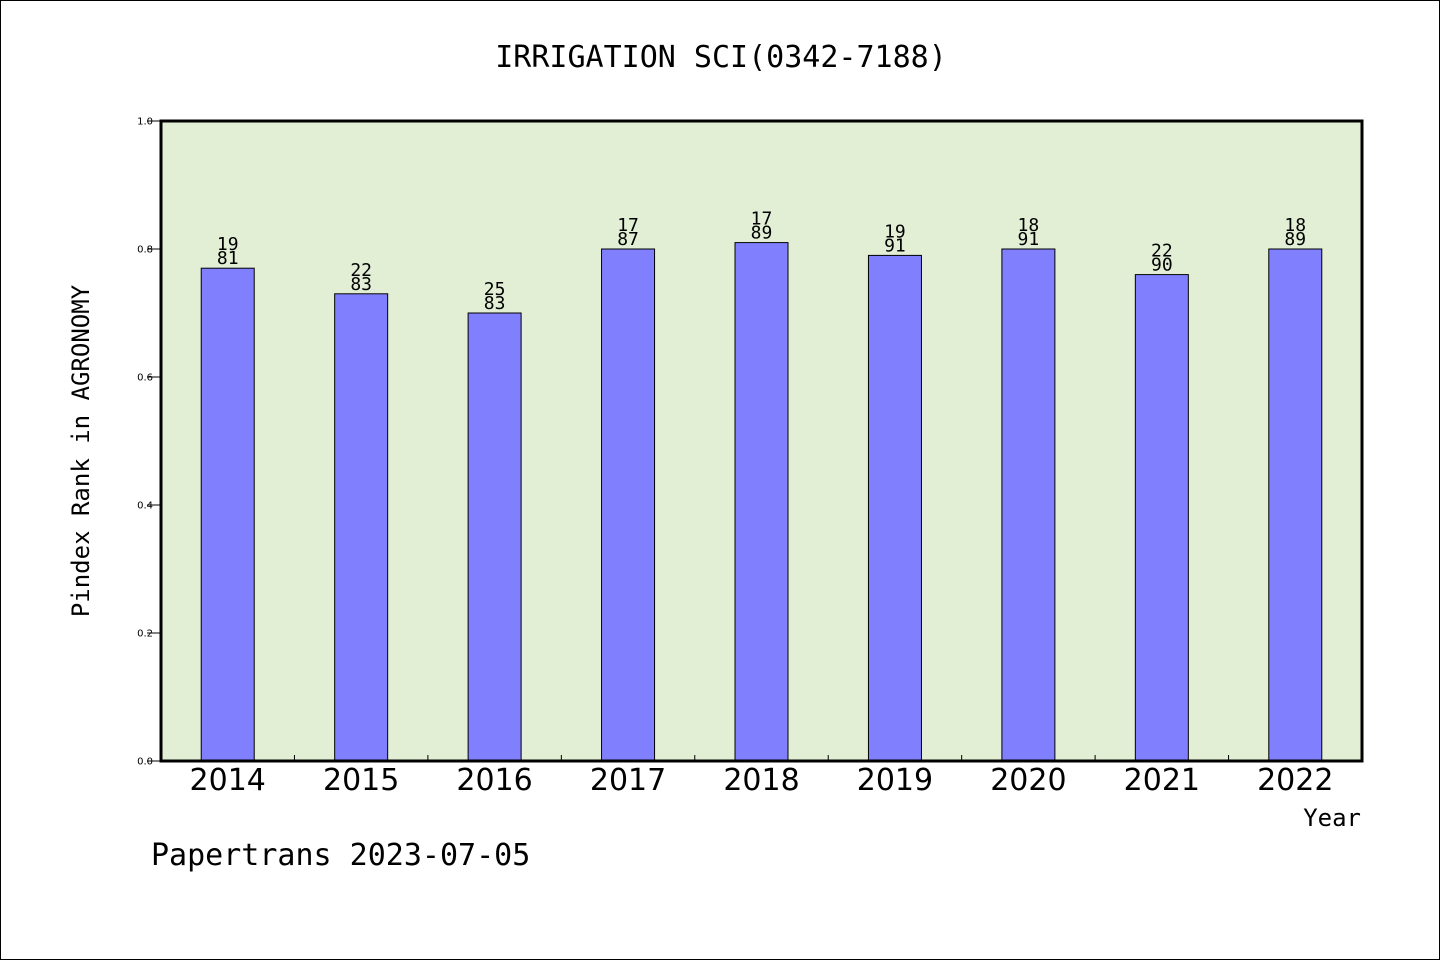 The width and height of the screenshot is (1440, 961). Describe the element at coordinates (81, 450) in the screenshot. I see `y-axis-label: Pindex Rank in AGRONOMY` at that location.